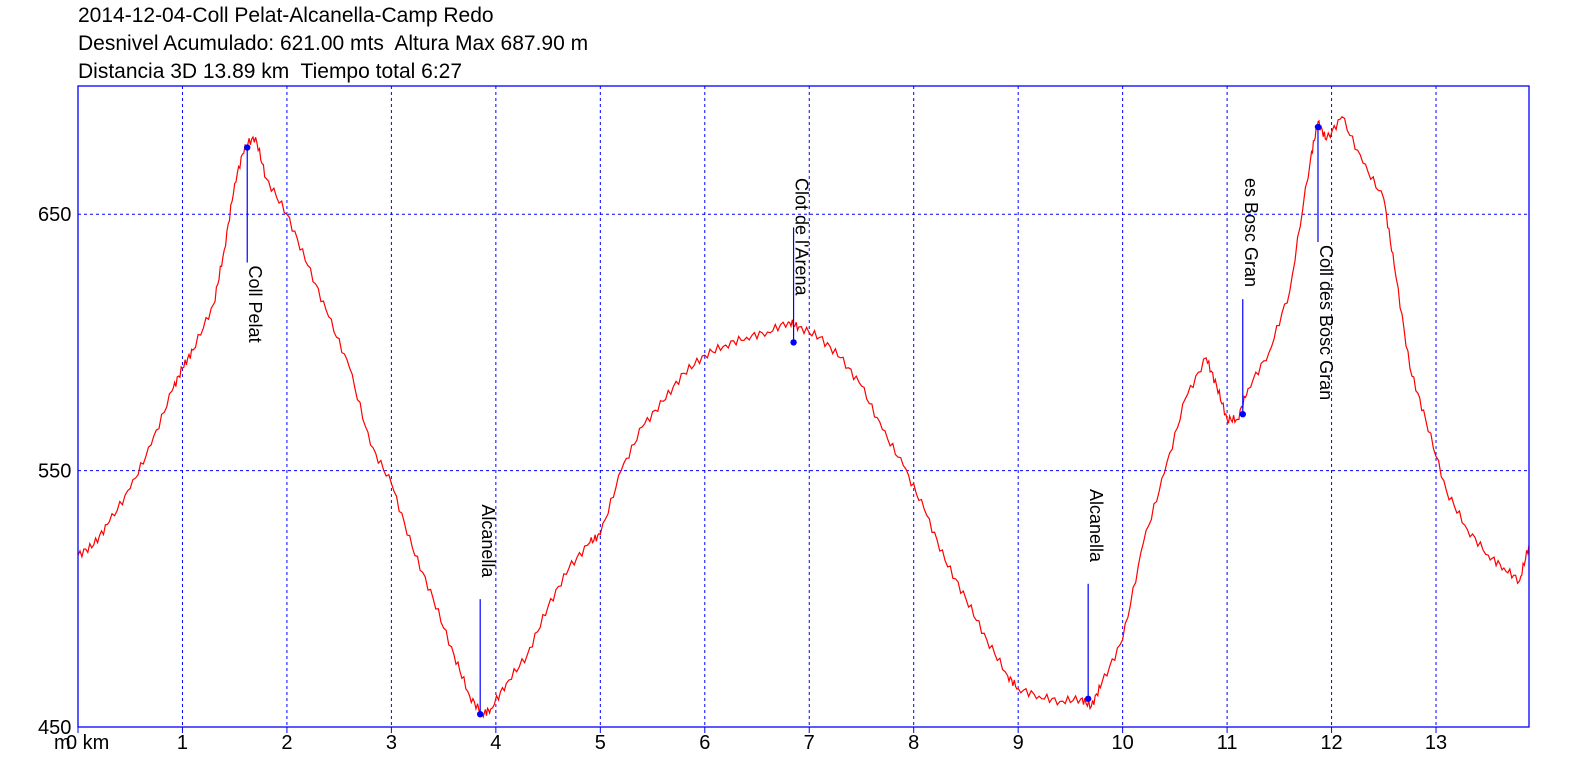 Image resolution: width=1596 pixels, height=778 pixels. What do you see at coordinates (391, 743) in the screenshot?
I see `x-tick-label: 3` at bounding box center [391, 743].